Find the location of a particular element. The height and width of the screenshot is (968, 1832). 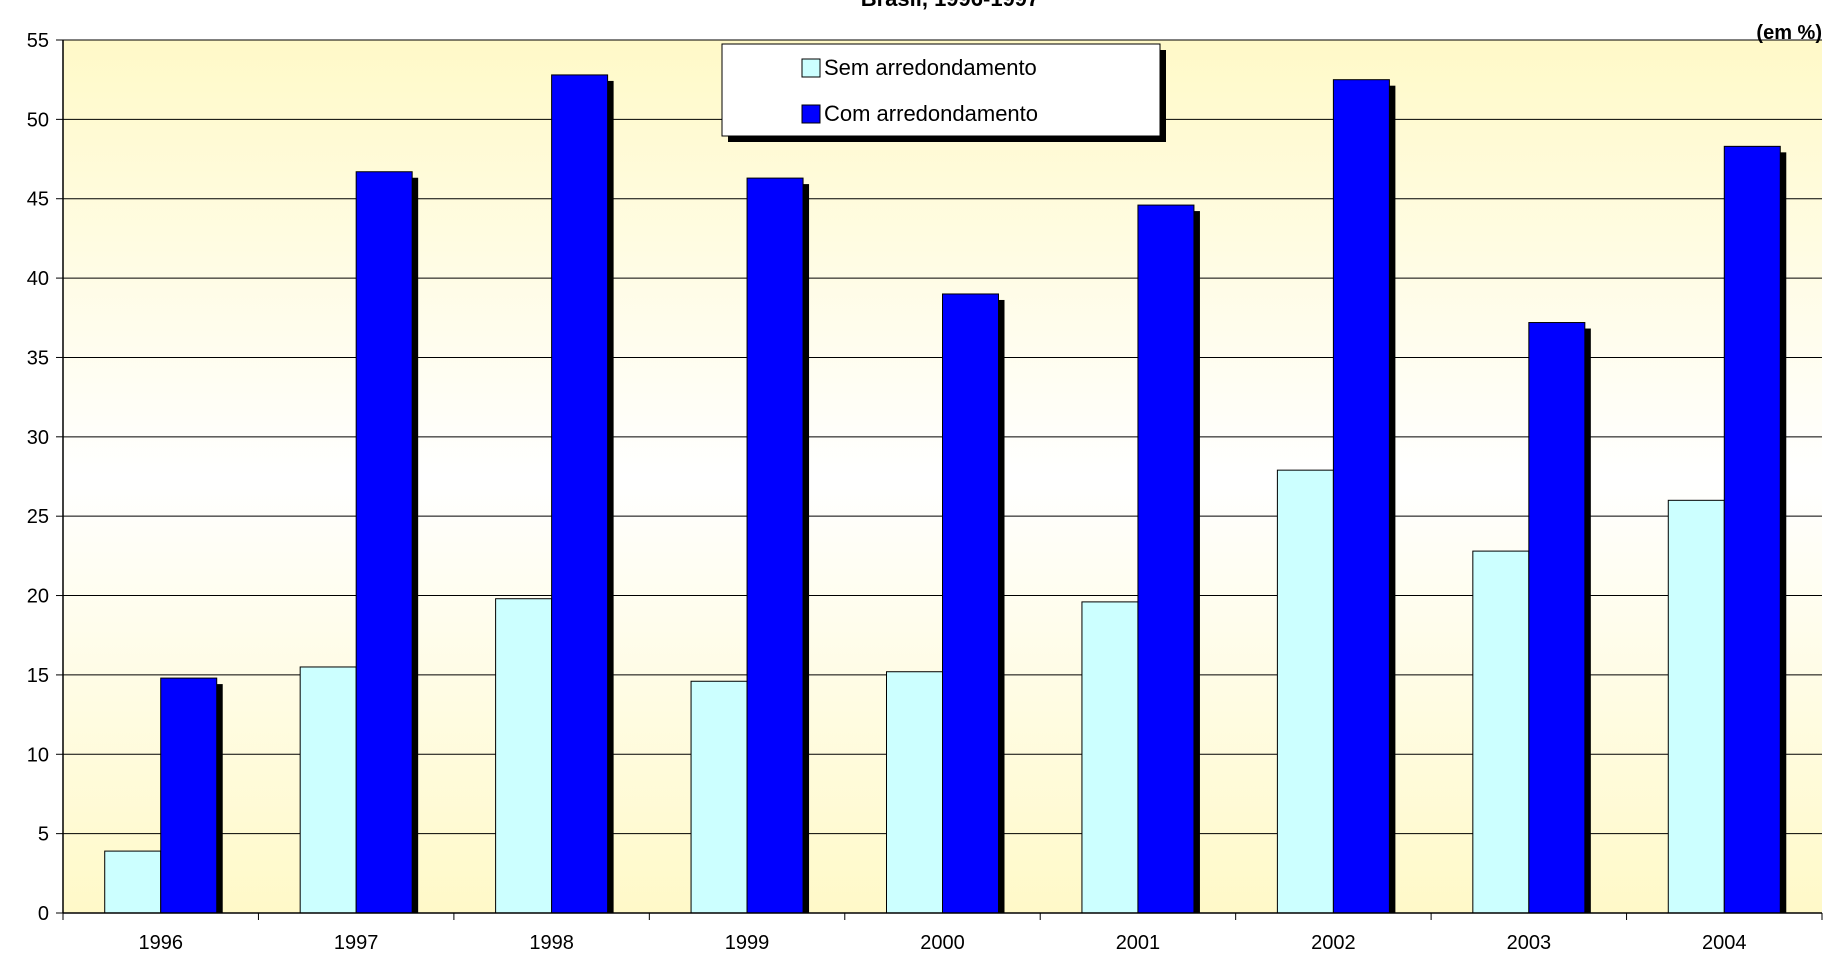

x-tick-label: 2002 is located at coordinates (1333, 943).